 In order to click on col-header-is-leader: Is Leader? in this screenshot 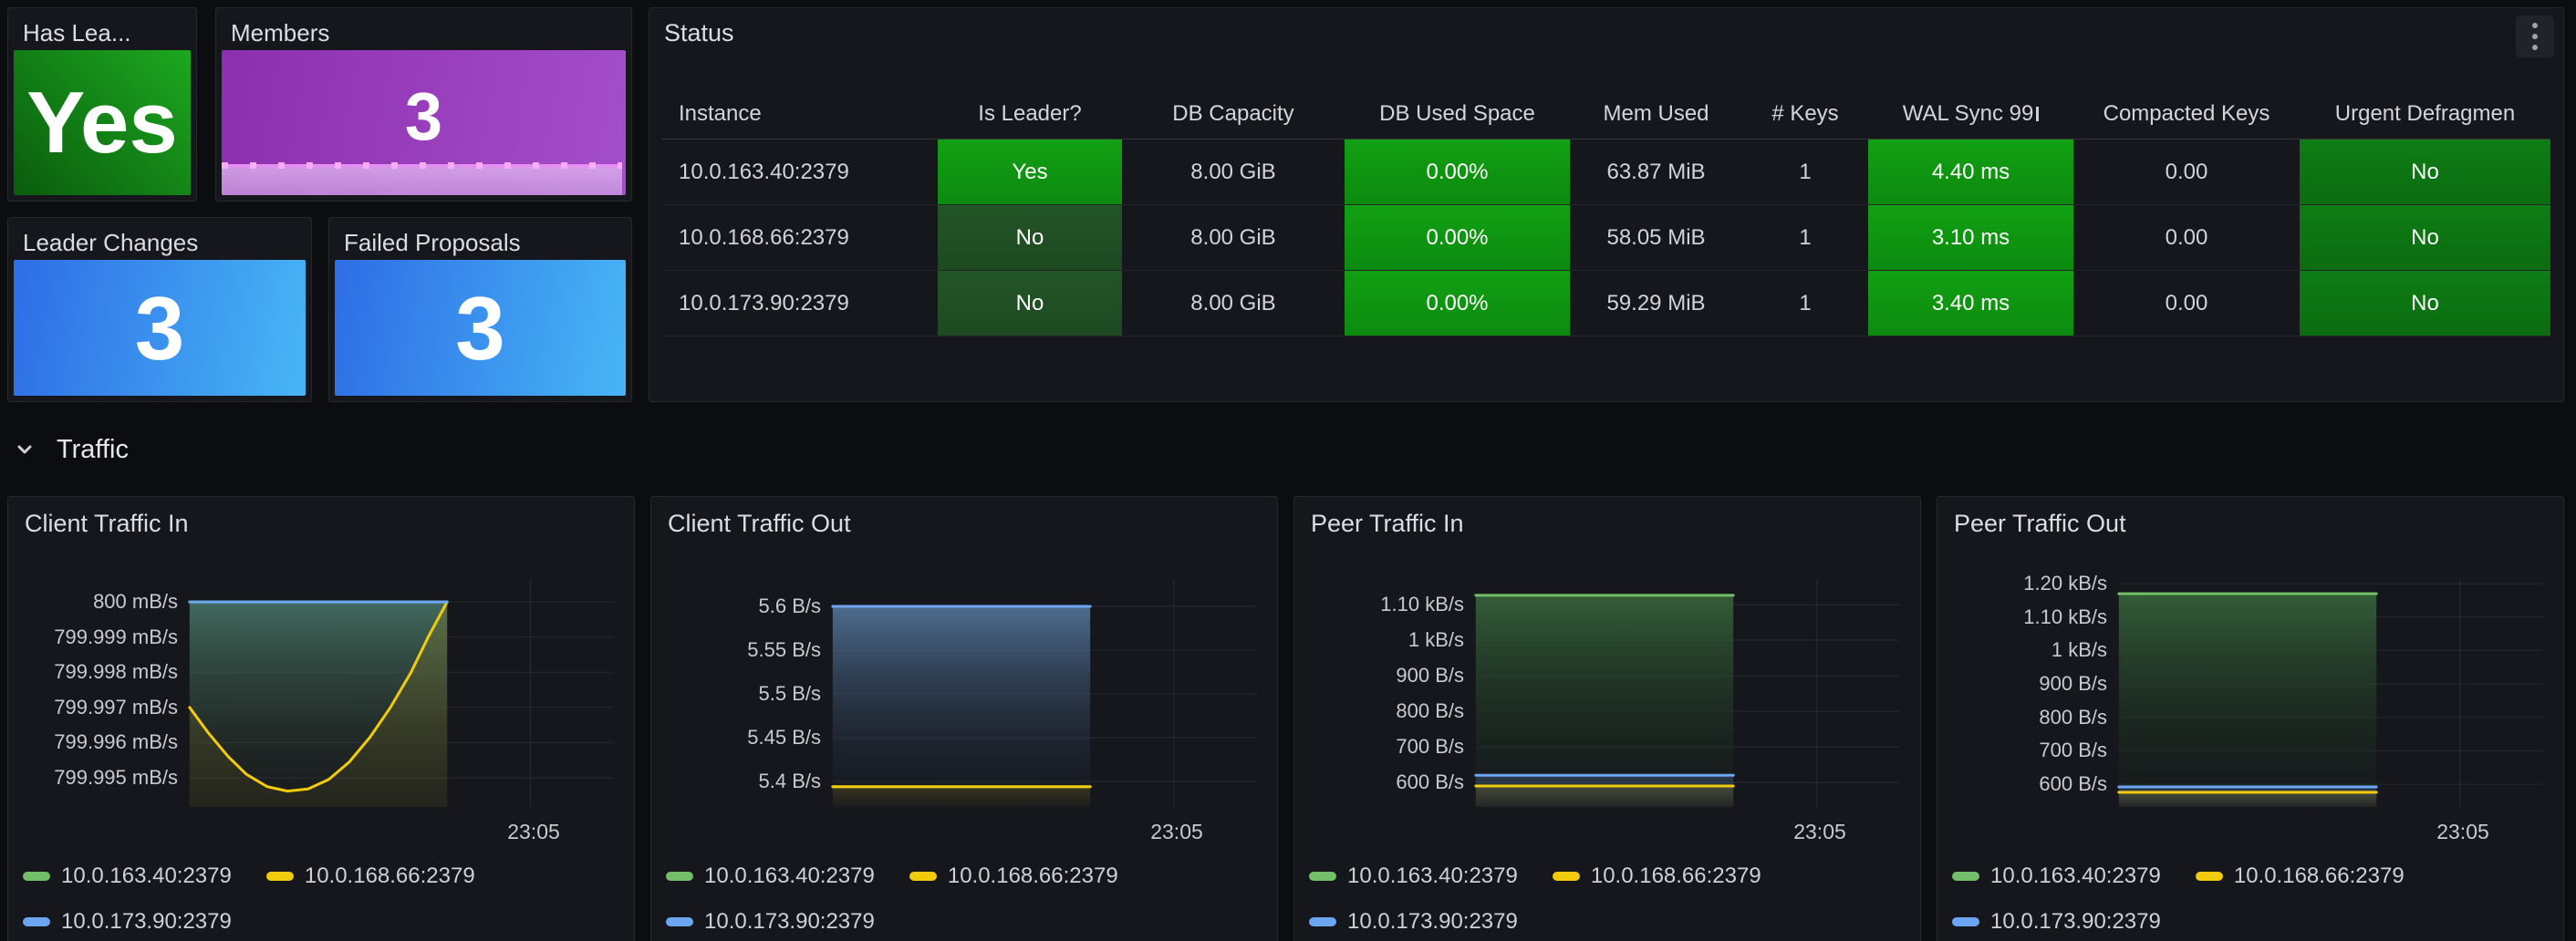, I will do `click(1030, 113)`.